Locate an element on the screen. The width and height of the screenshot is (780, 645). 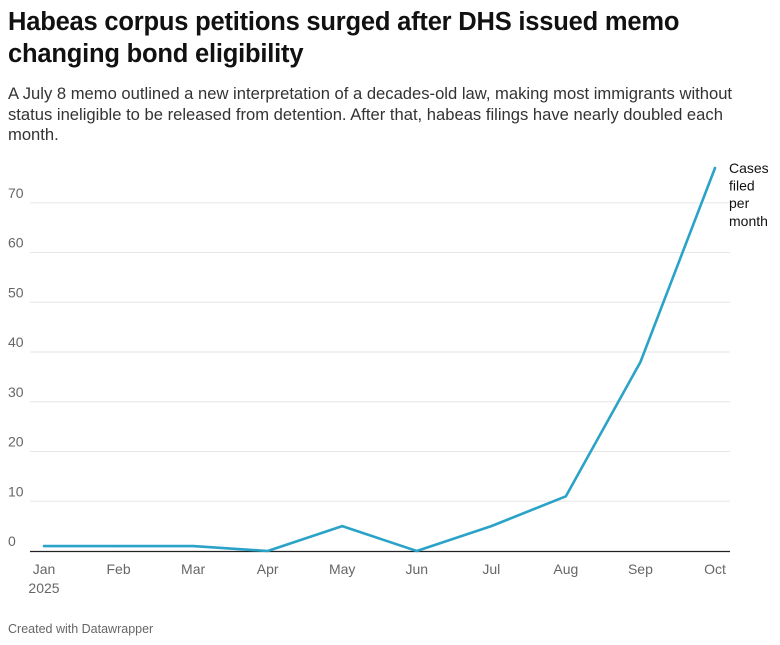
y-tick-label: 20 is located at coordinates (16, 442).